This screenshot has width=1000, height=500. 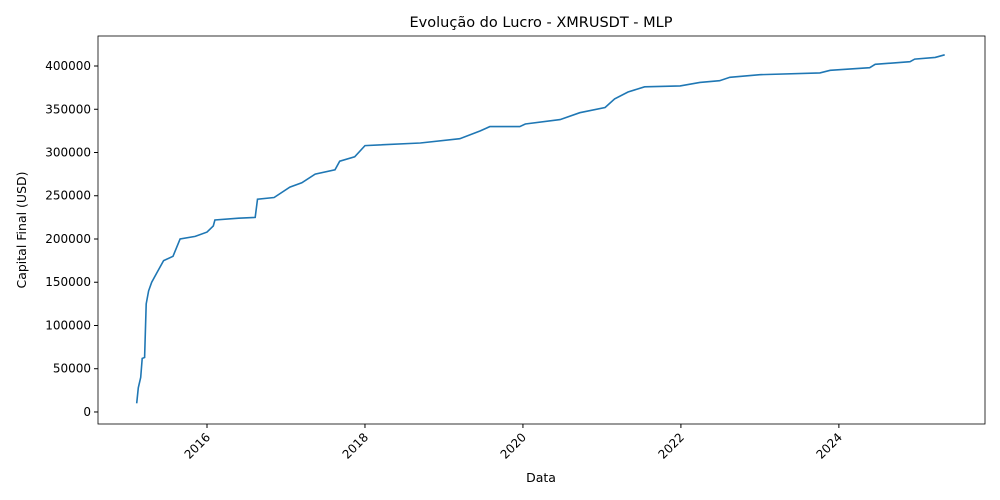 What do you see at coordinates (671, 445) in the screenshot?
I see `x-tick-label: 2022` at bounding box center [671, 445].